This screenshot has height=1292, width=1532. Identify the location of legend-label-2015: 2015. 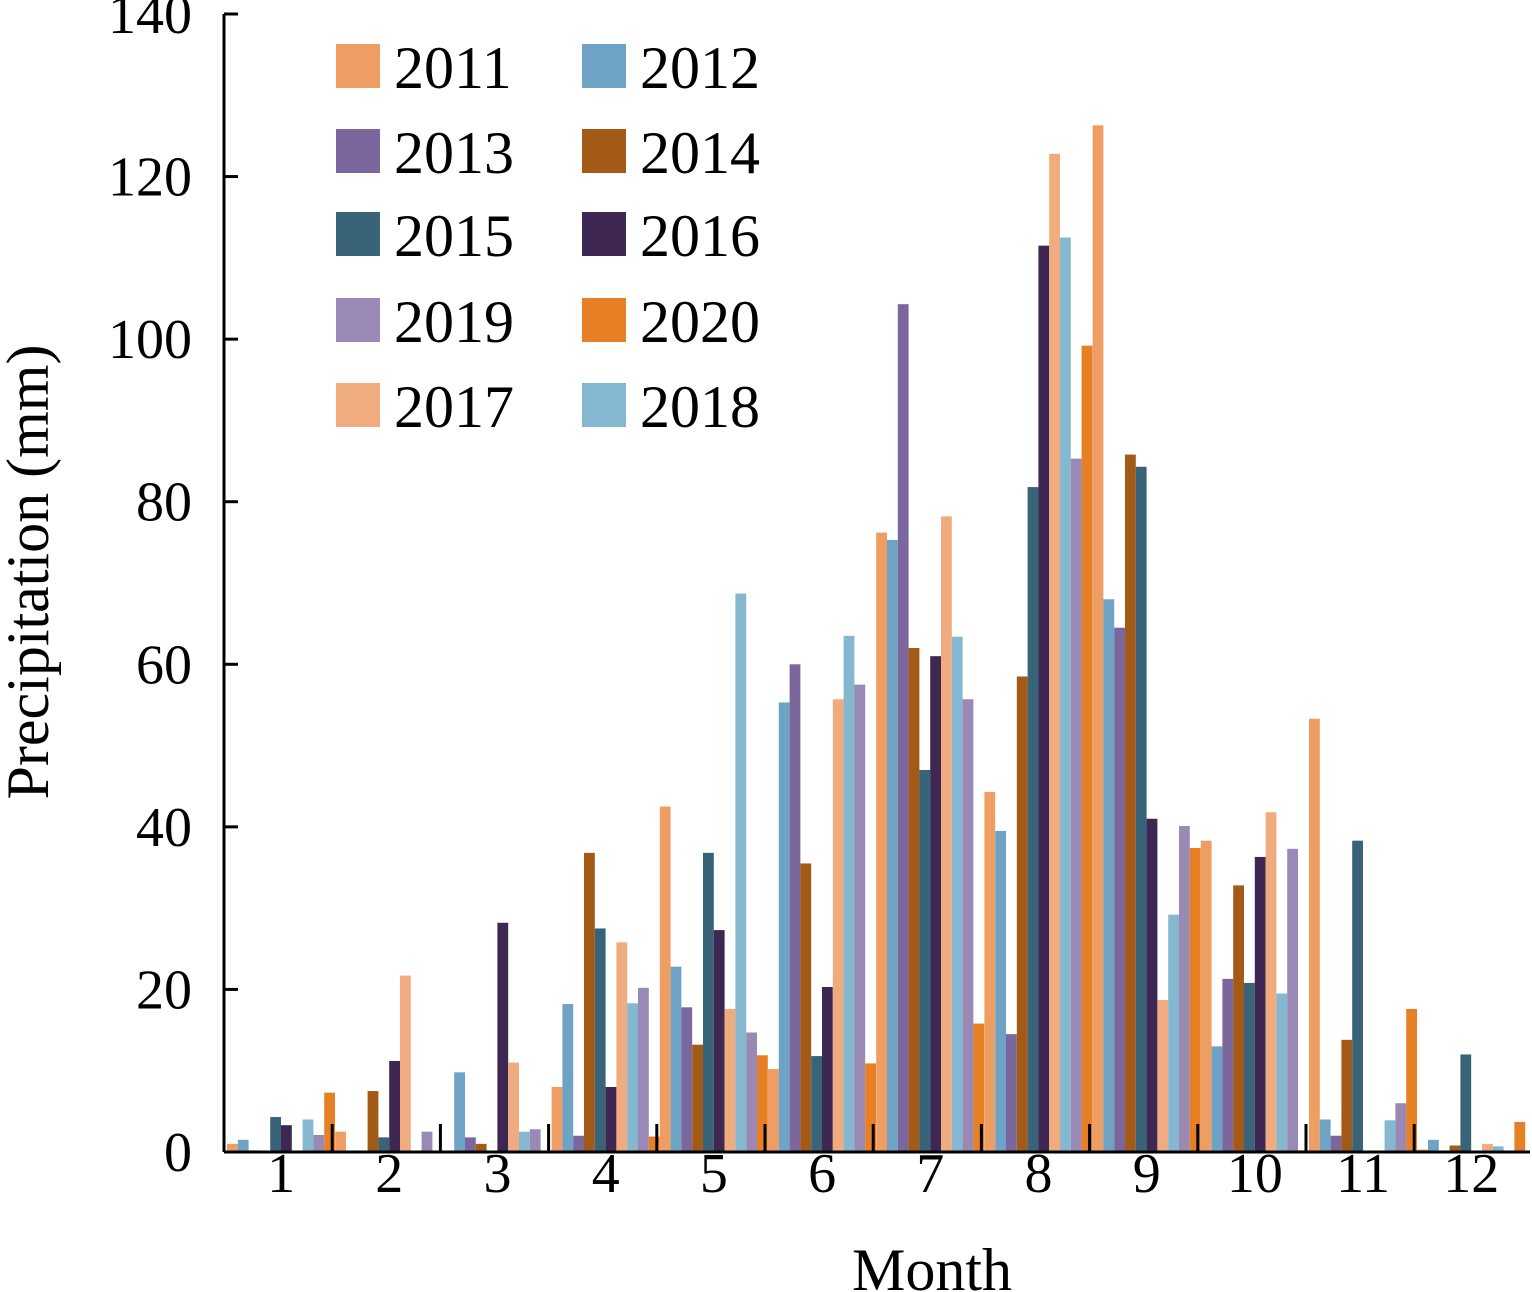
(454, 236).